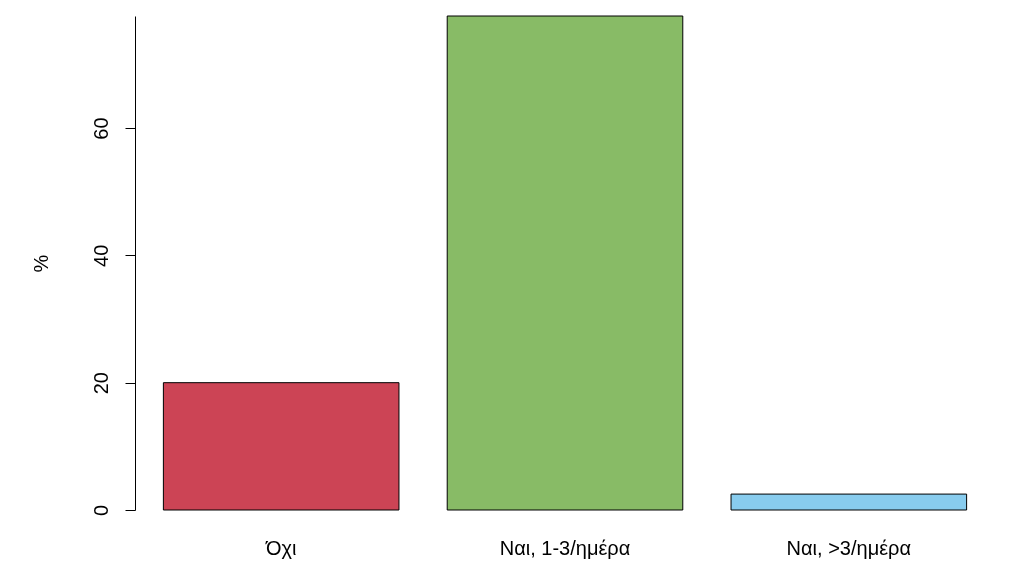 This screenshot has width=1009, height=578. What do you see at coordinates (280, 547) in the screenshot?
I see `x-tick-label: Όχι` at bounding box center [280, 547].